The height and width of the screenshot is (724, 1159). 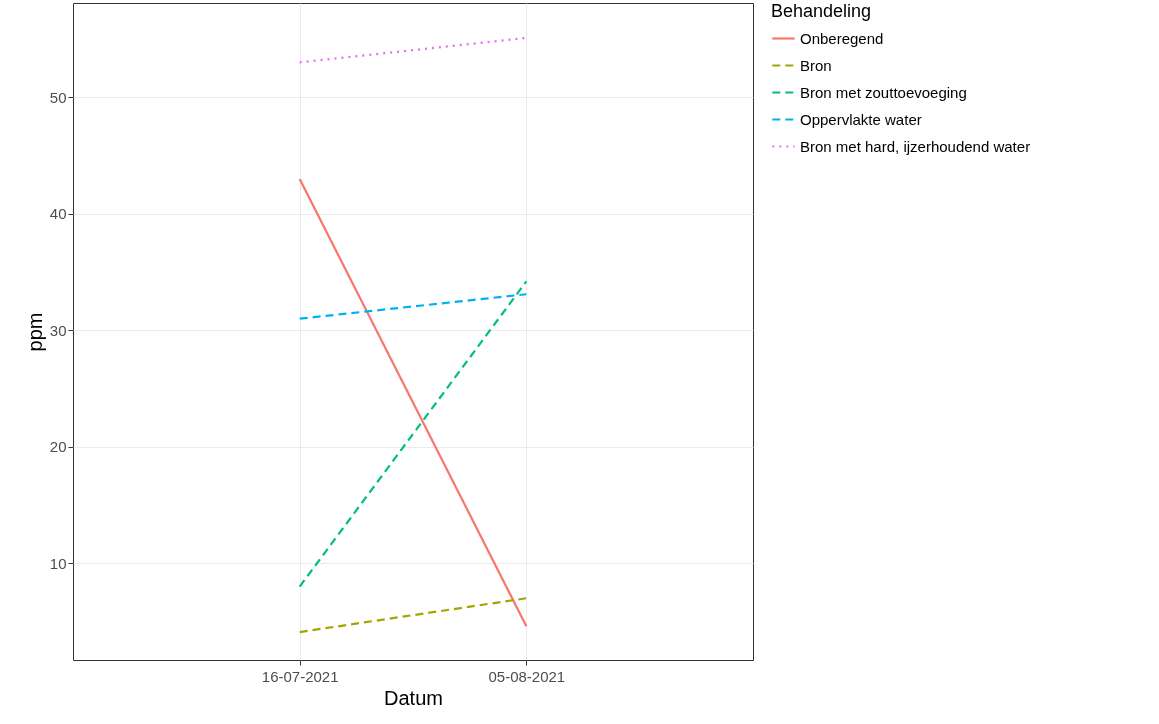 I want to click on legend-label: Onberegend, so click(x=842, y=38).